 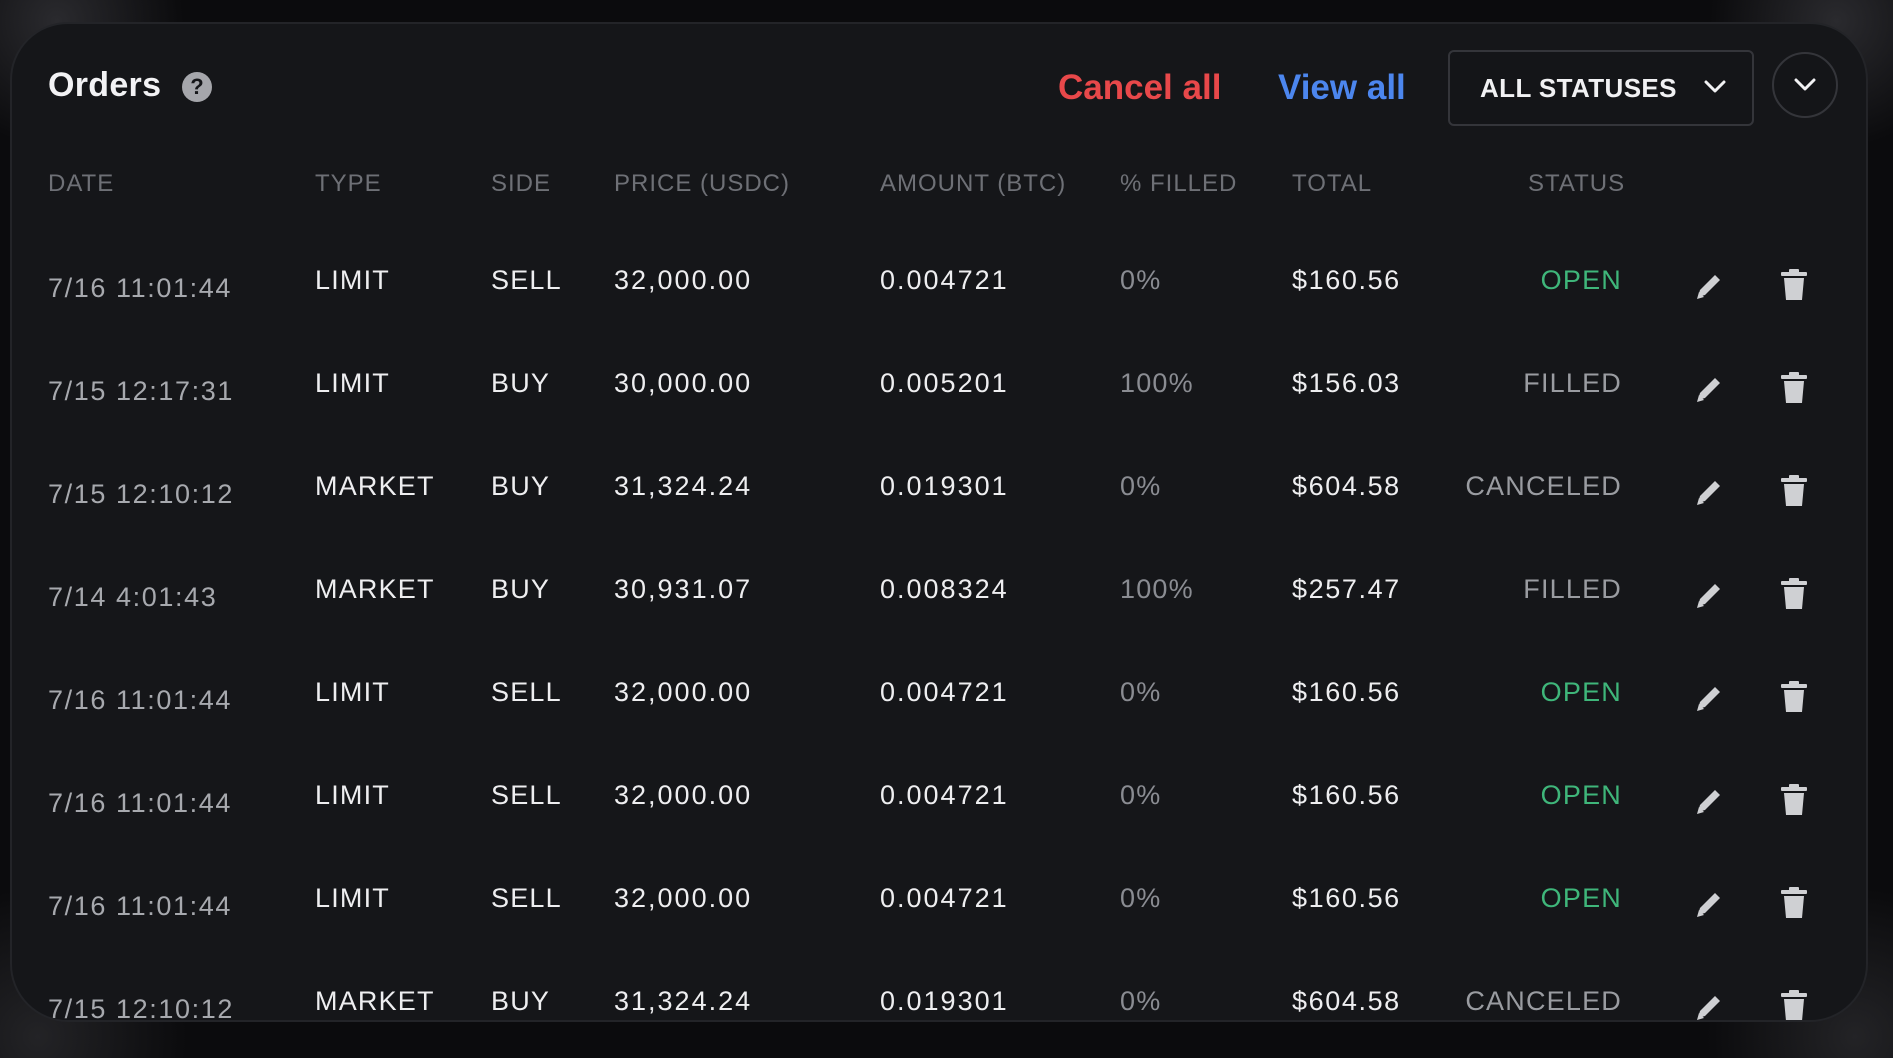 What do you see at coordinates (521, 183) in the screenshot?
I see `column-header-side: SIDE` at bounding box center [521, 183].